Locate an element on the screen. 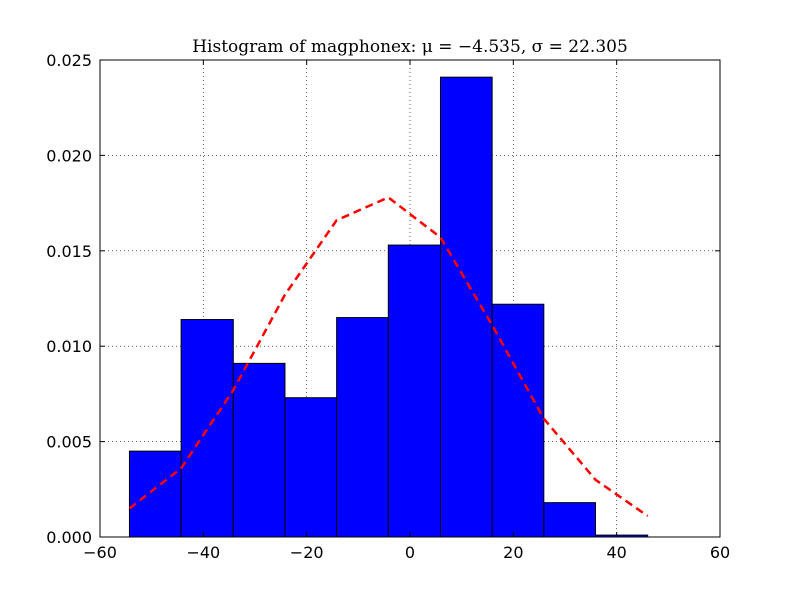 This screenshot has height=597, width=800. y-tick-labels: 0.000 0.005 0.010 0.015 0.020 0.025 is located at coordinates (69, 299).